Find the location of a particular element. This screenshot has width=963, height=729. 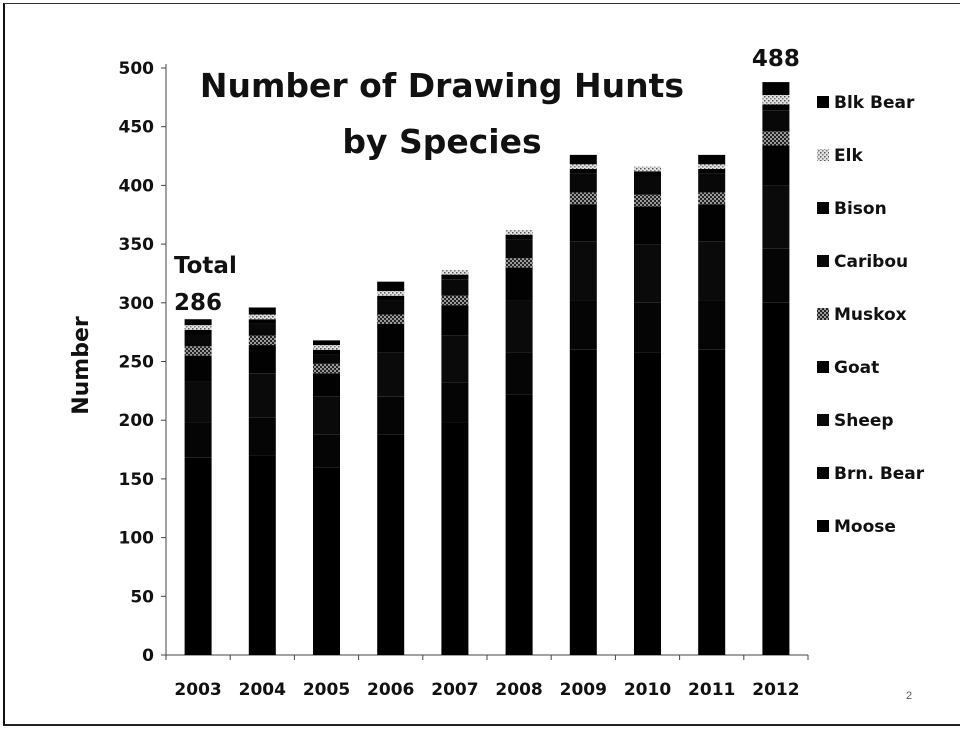

legend-label-blk-bear: Blk Bear is located at coordinates (874, 103).